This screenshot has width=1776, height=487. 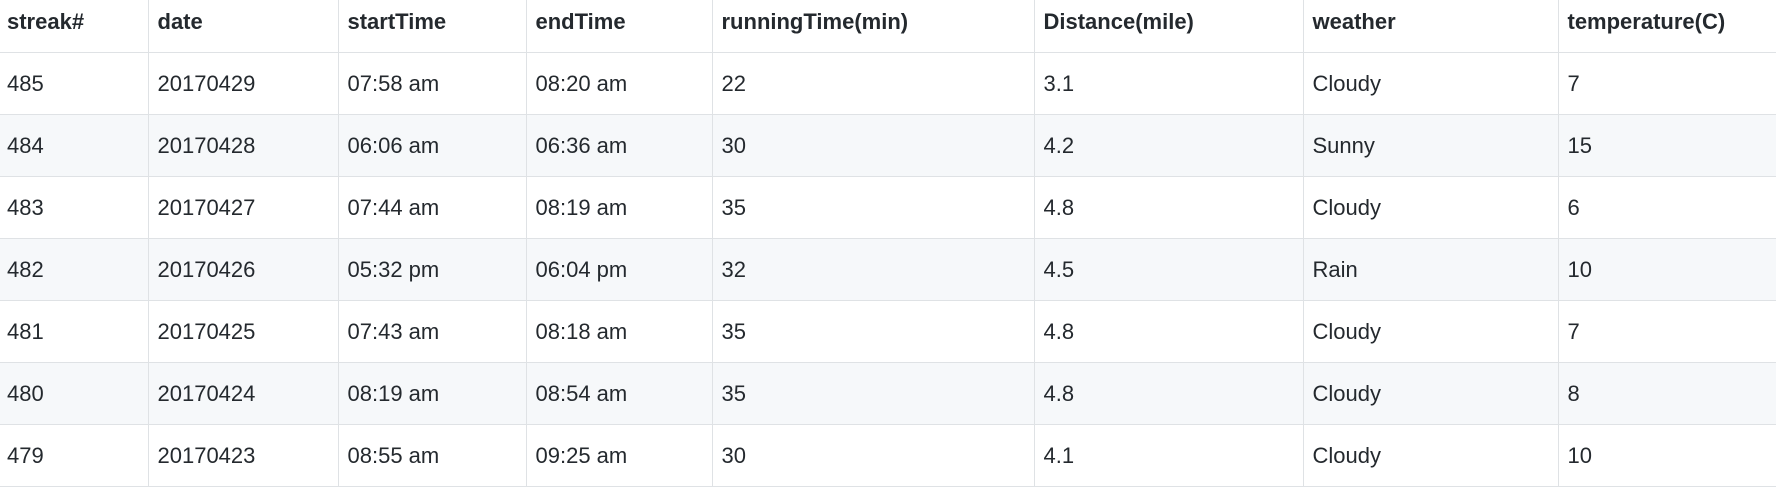 I want to click on cell-distance: 4.5, so click(x=1168, y=269).